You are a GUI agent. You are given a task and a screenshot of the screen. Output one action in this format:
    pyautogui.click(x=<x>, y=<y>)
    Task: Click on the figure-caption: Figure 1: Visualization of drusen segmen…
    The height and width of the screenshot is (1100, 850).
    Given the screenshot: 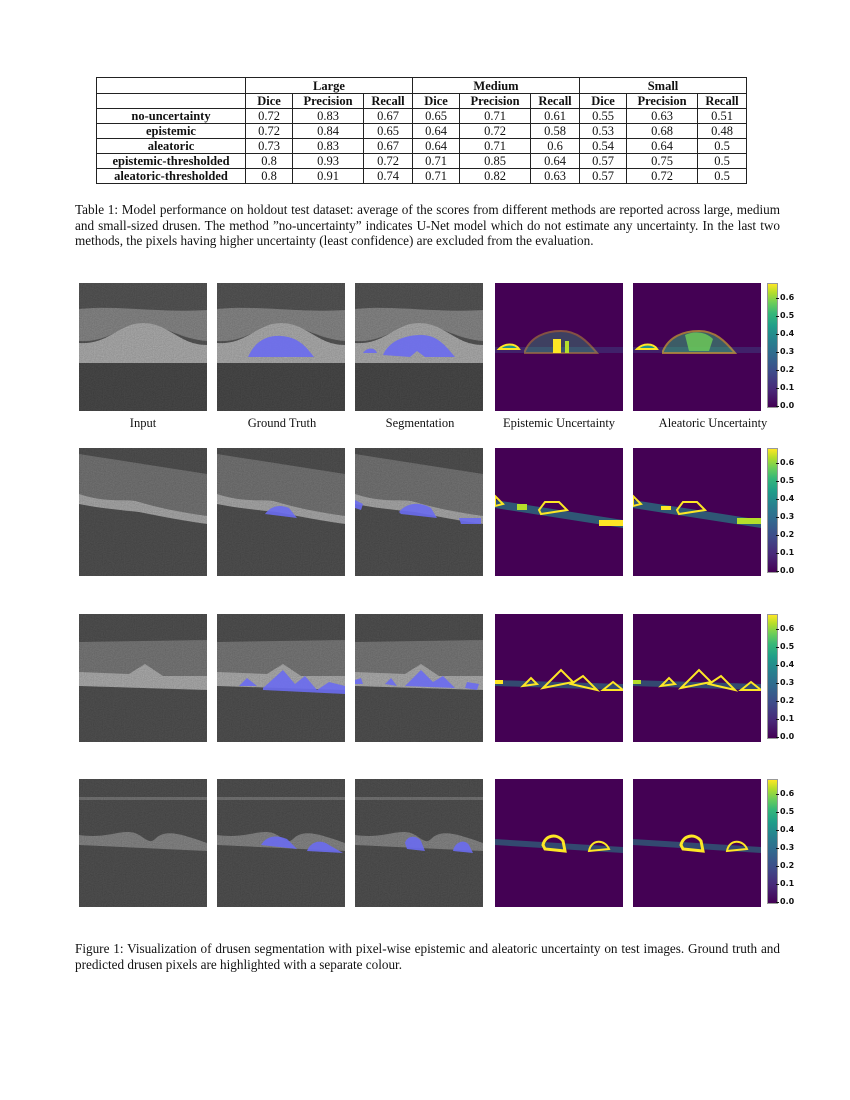 What is the action you would take?
    pyautogui.click(x=427, y=956)
    